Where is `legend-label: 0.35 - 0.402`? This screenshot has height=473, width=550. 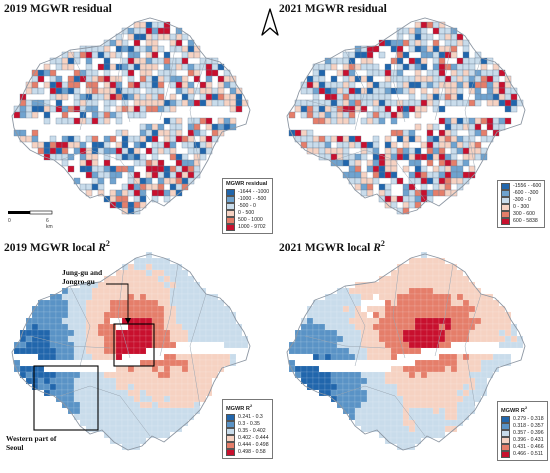
legend-label: 0.35 - 0.402 is located at coordinates (252, 430).